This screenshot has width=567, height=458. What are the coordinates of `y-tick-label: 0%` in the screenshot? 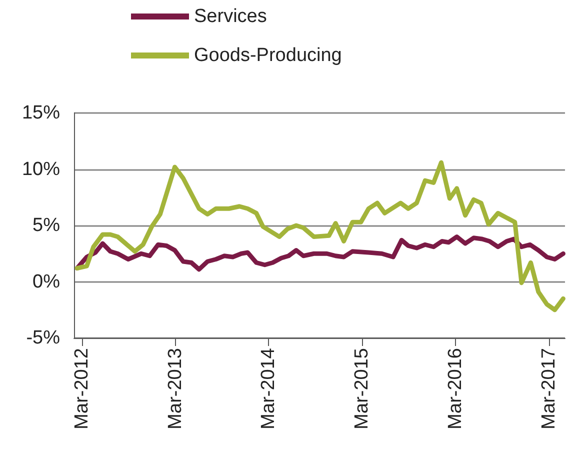 It's located at (46, 281).